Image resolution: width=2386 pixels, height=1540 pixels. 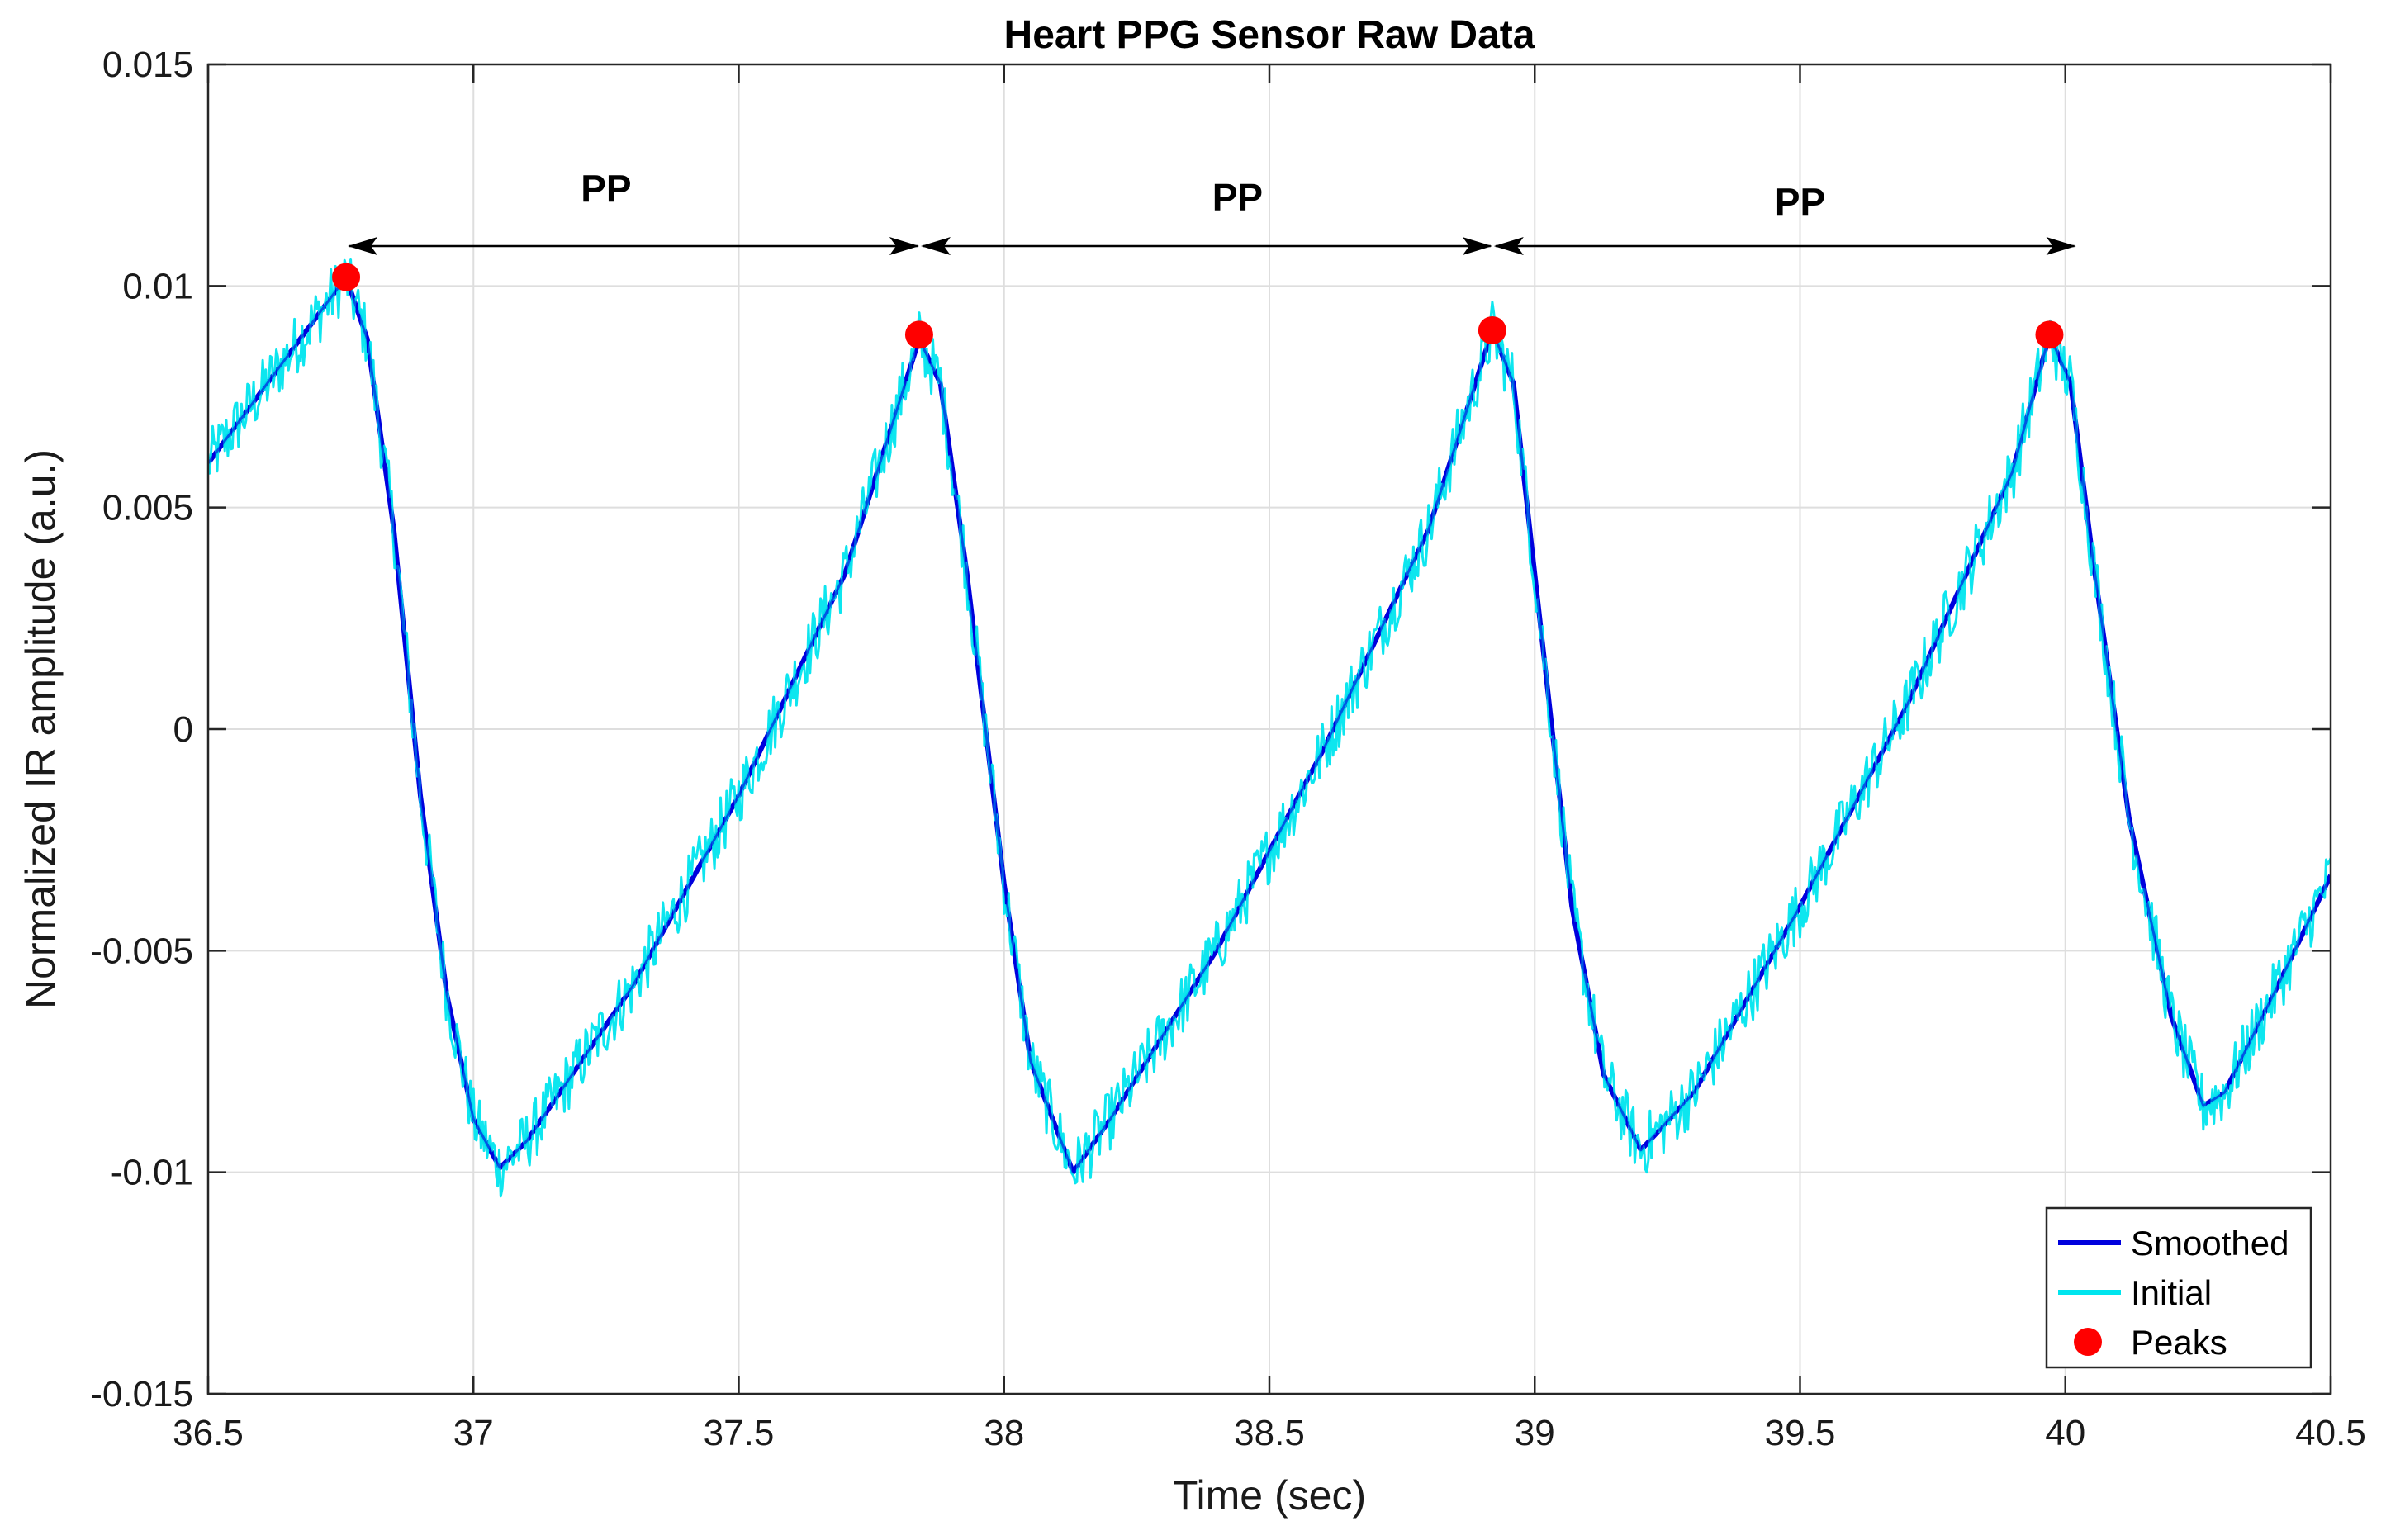 I want to click on legend-label-initial: Initial, so click(x=2172, y=1293).